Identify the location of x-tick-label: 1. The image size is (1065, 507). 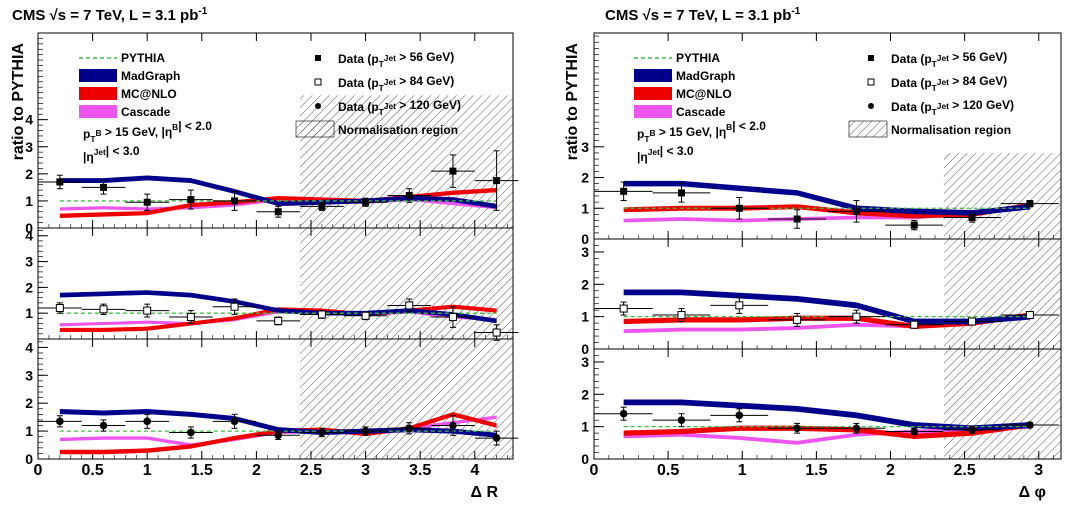
(742, 470).